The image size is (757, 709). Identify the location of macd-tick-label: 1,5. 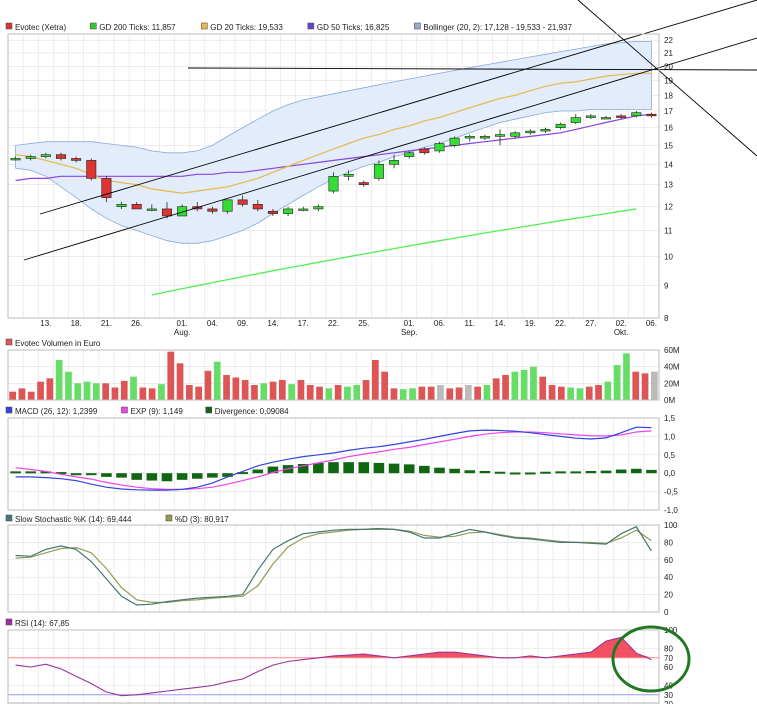
(670, 418).